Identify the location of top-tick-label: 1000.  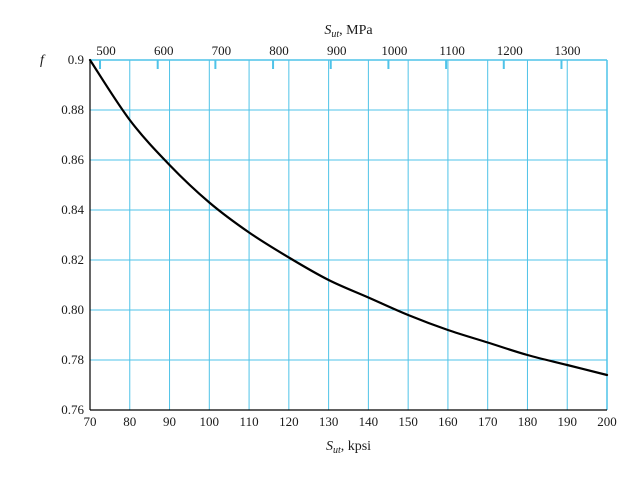
(394, 50).